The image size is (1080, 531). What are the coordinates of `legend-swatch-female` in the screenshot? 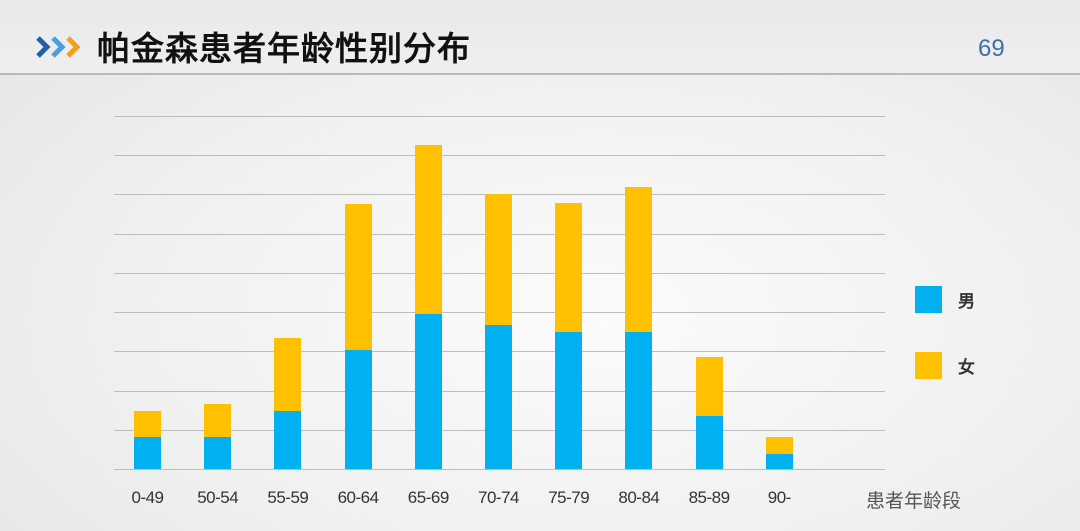 It's located at (928, 365).